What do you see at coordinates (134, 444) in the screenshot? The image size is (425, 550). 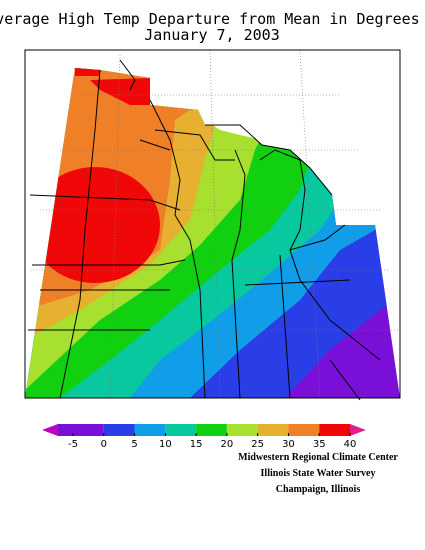 I see `tick-label: 5` at bounding box center [134, 444].